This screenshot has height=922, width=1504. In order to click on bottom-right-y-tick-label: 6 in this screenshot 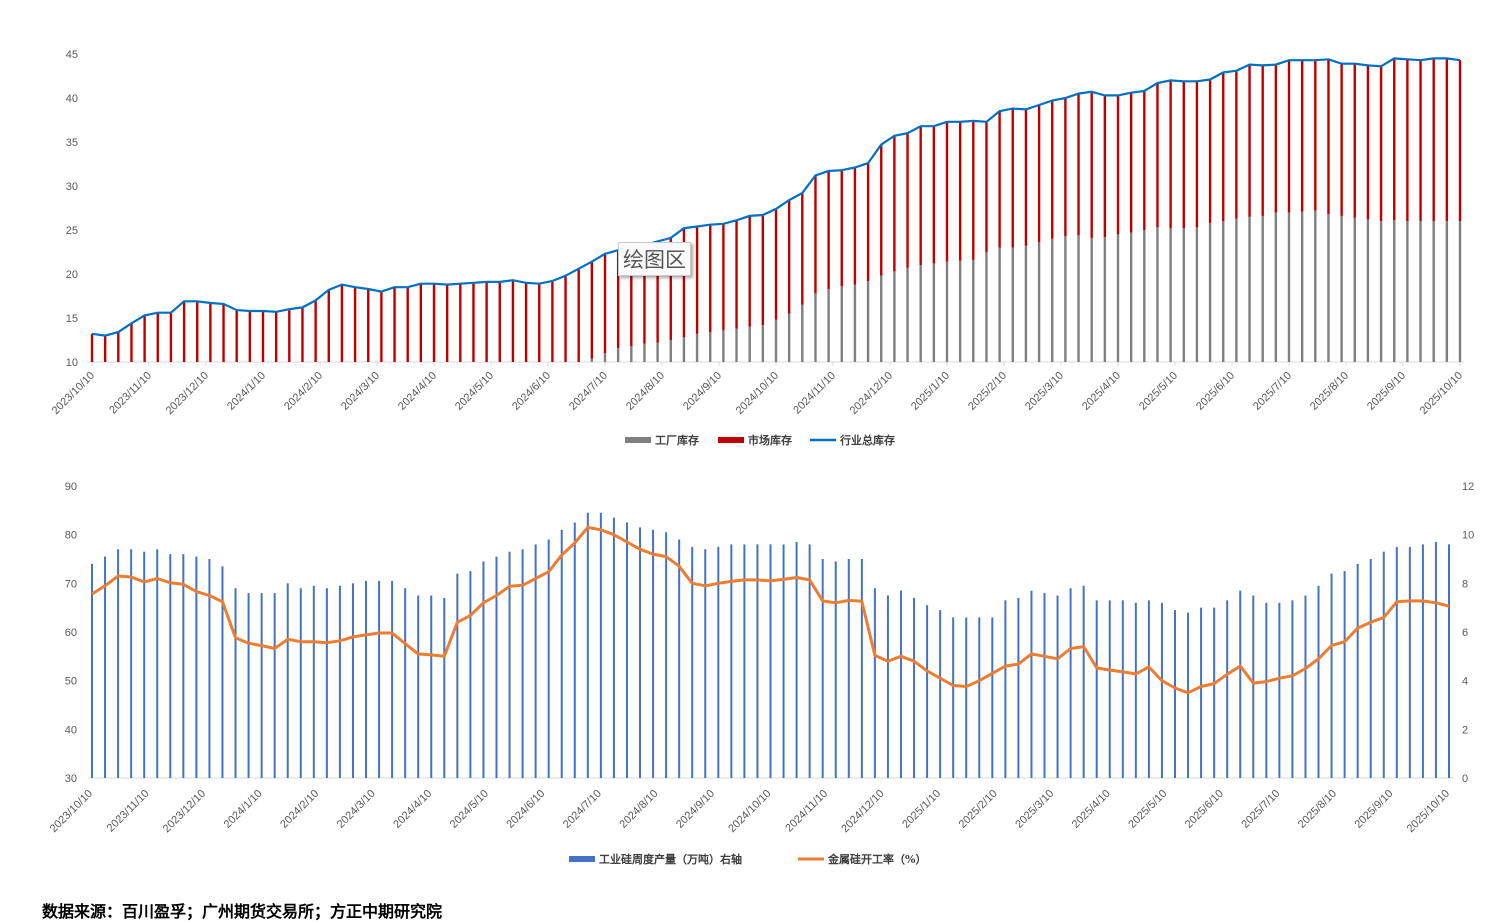, I will do `click(1465, 633)`.